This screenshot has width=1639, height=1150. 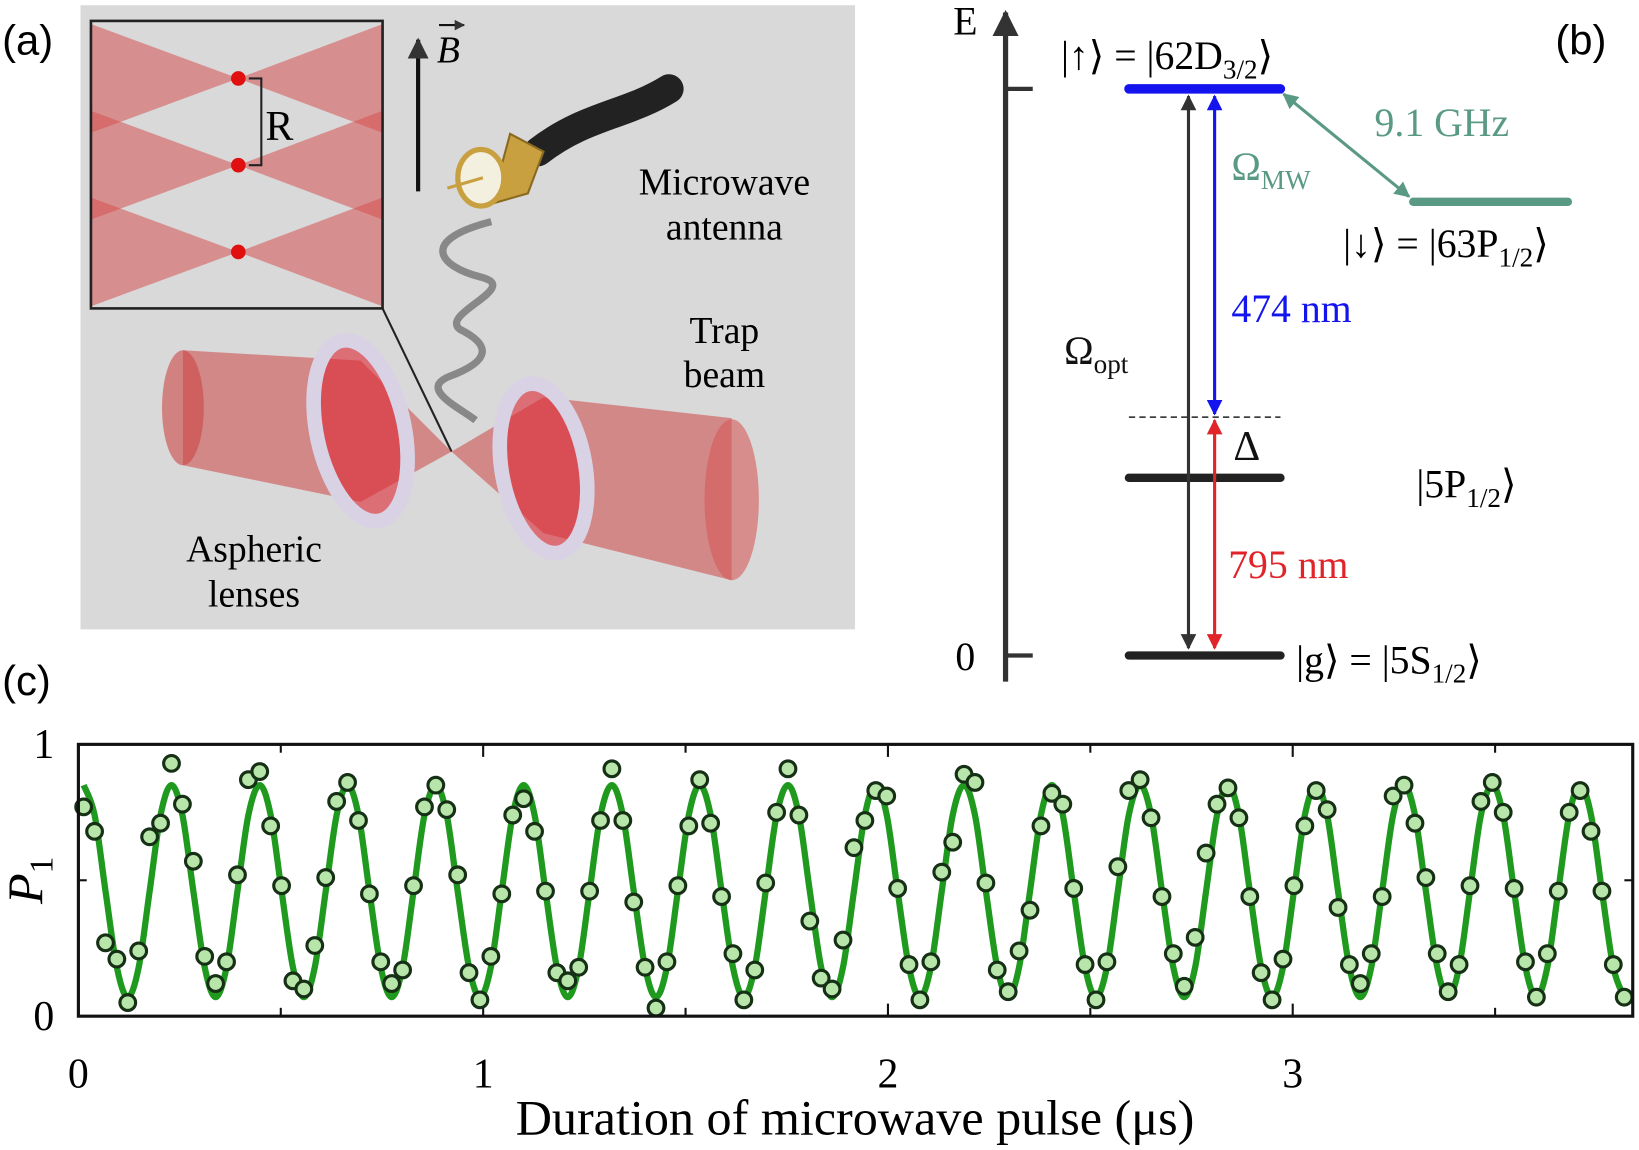 What do you see at coordinates (1466, 488) in the screenshot?
I see `level-label: |5P1/2⟩` at bounding box center [1466, 488].